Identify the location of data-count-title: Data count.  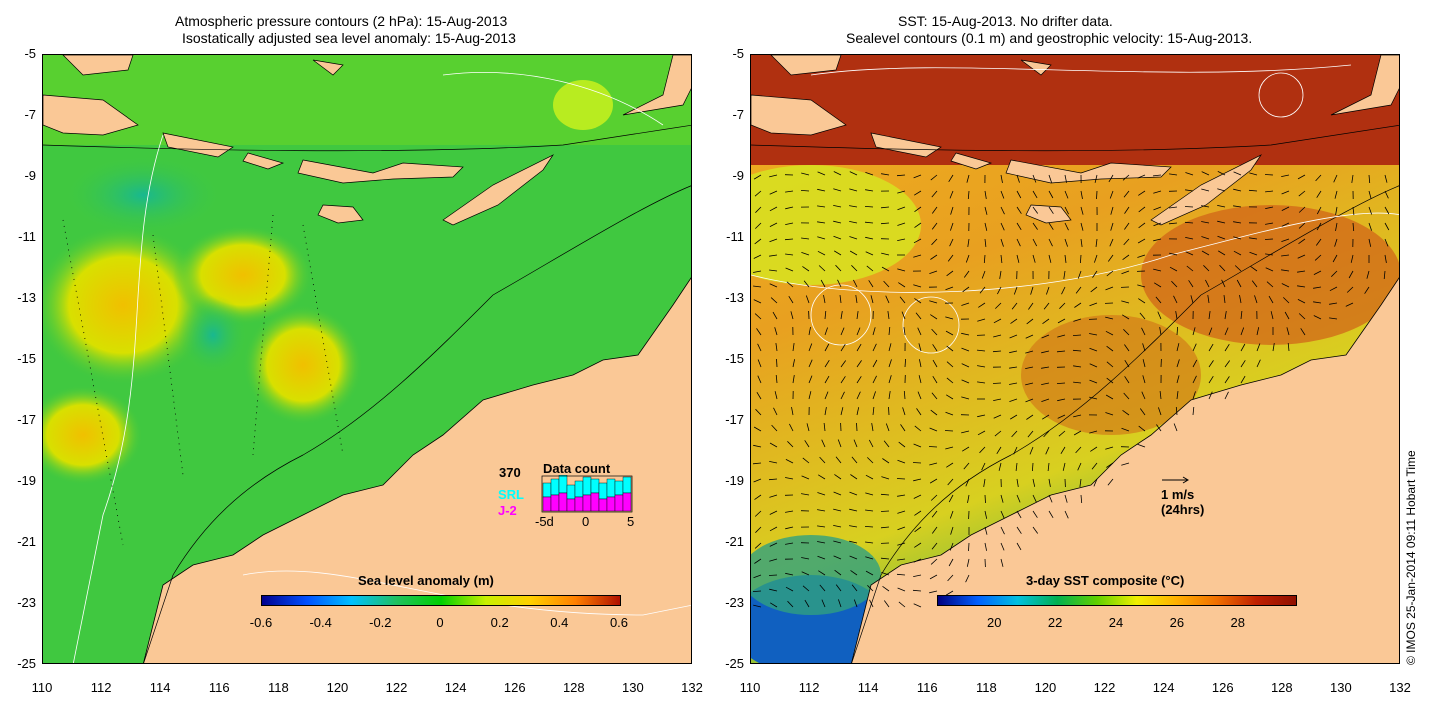
(577, 468).